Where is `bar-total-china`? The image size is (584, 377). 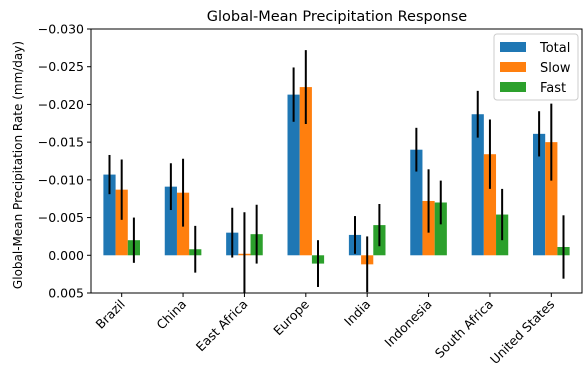 bar-total-china is located at coordinates (170, 221).